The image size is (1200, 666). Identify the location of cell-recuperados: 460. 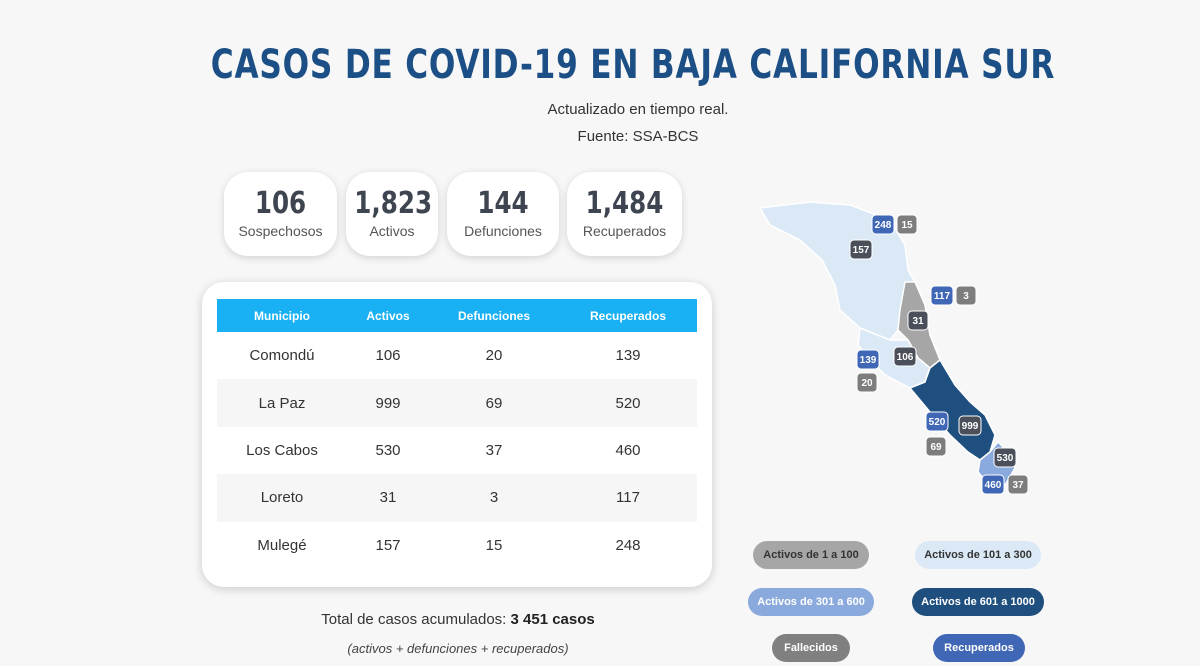
(628, 450).